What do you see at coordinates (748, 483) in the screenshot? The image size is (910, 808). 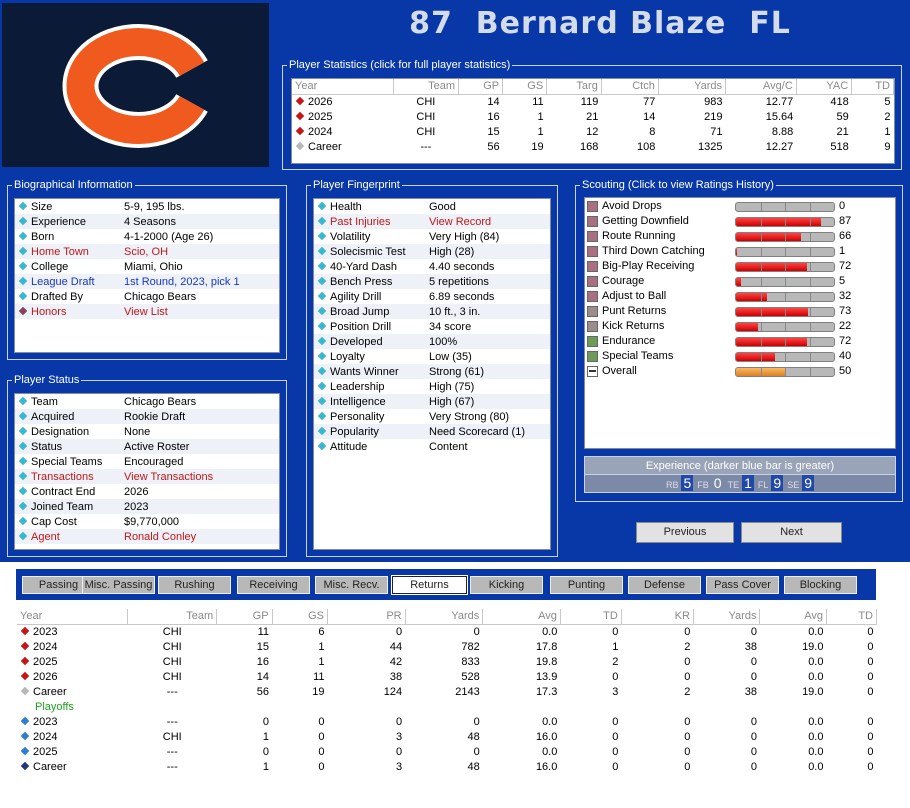 I see `experience-value: 1` at bounding box center [748, 483].